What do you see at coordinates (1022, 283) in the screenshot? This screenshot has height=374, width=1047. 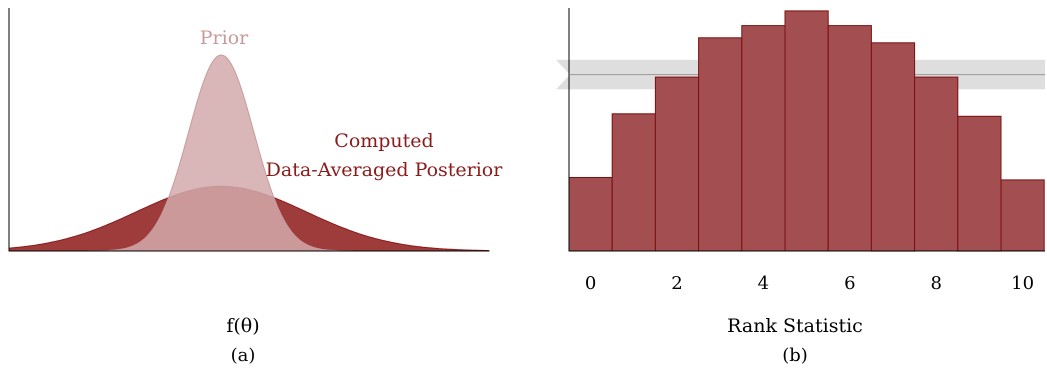 I see `x-tick-10: 10` at bounding box center [1022, 283].